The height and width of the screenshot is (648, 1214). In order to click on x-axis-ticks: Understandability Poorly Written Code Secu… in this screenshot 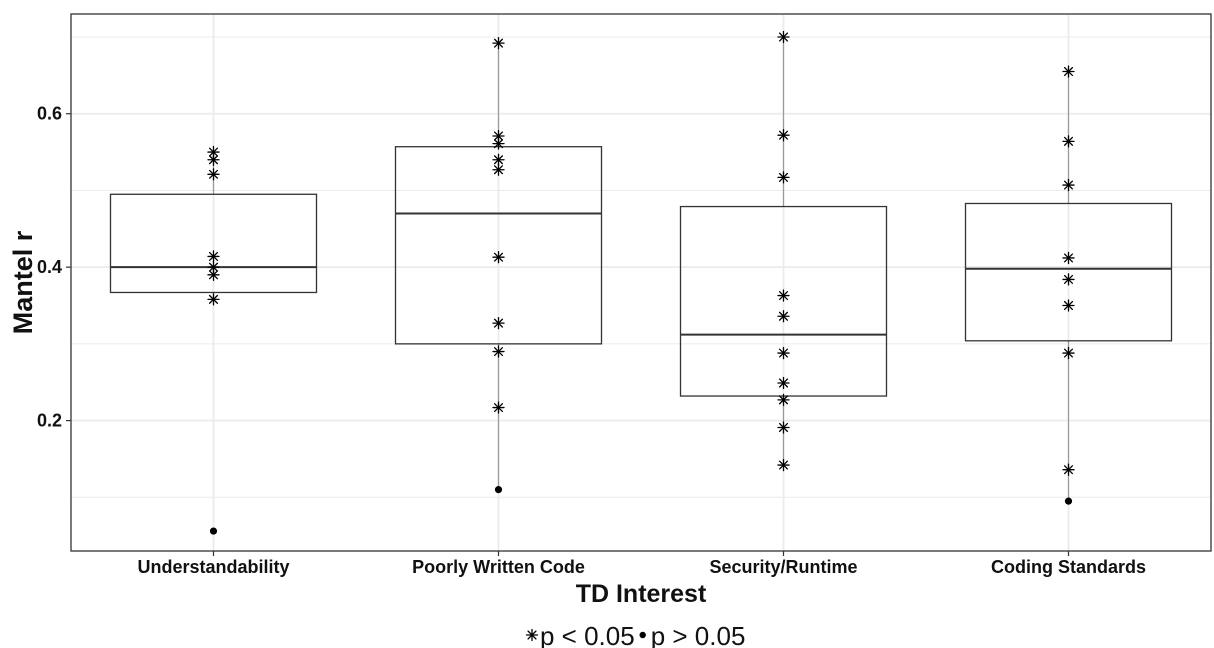, I will do `click(641, 564)`.